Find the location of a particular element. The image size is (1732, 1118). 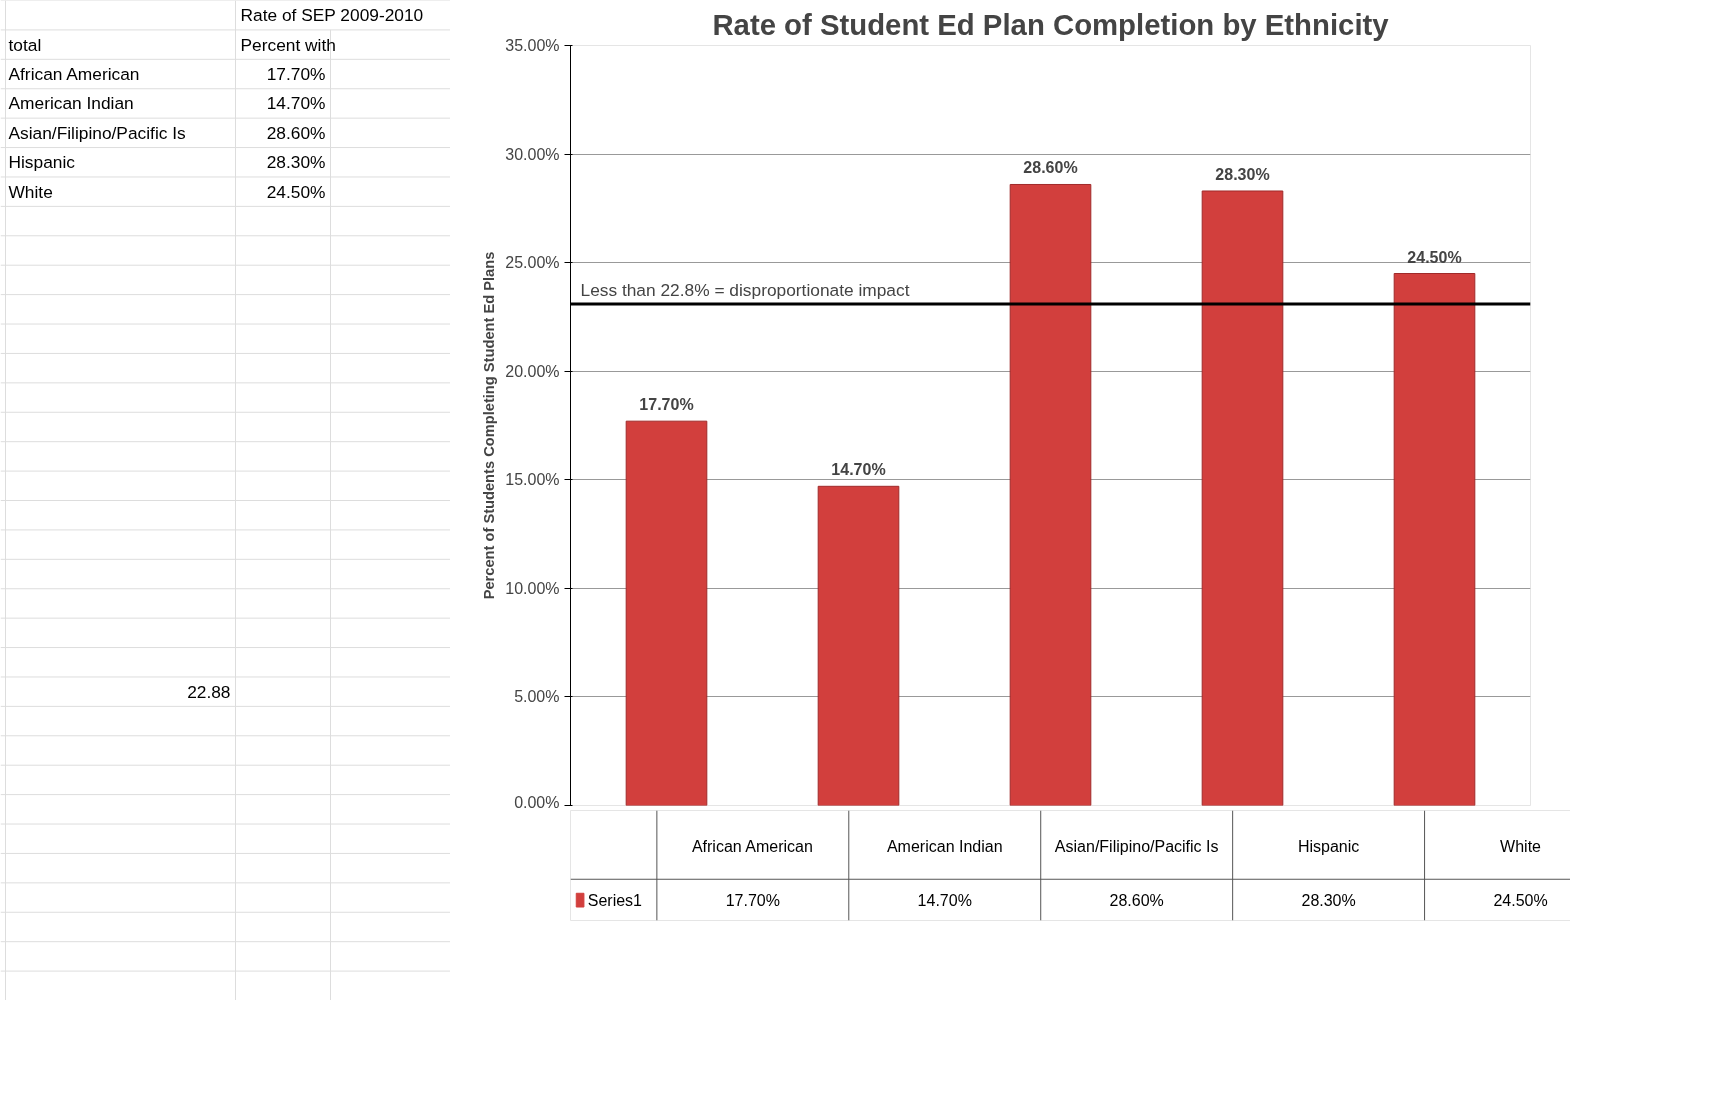

text: Asian/Filipino/Pacific Is is located at coordinates (97, 132).